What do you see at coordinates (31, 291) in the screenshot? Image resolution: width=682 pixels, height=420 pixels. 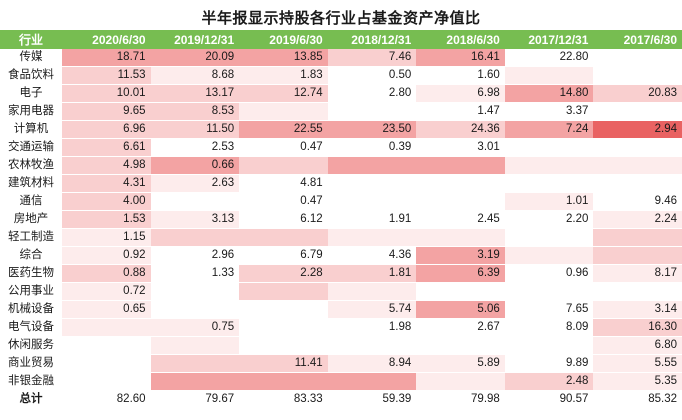 I see `row-label: 公用事业` at bounding box center [31, 291].